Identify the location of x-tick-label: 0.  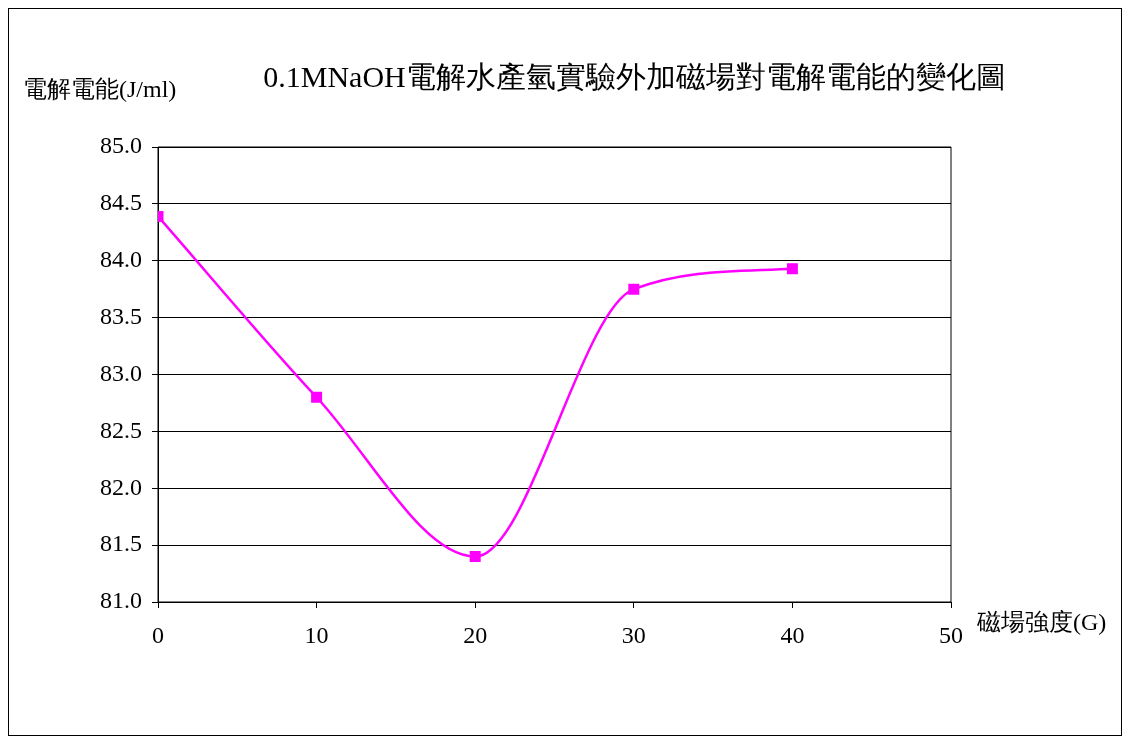
(158, 634).